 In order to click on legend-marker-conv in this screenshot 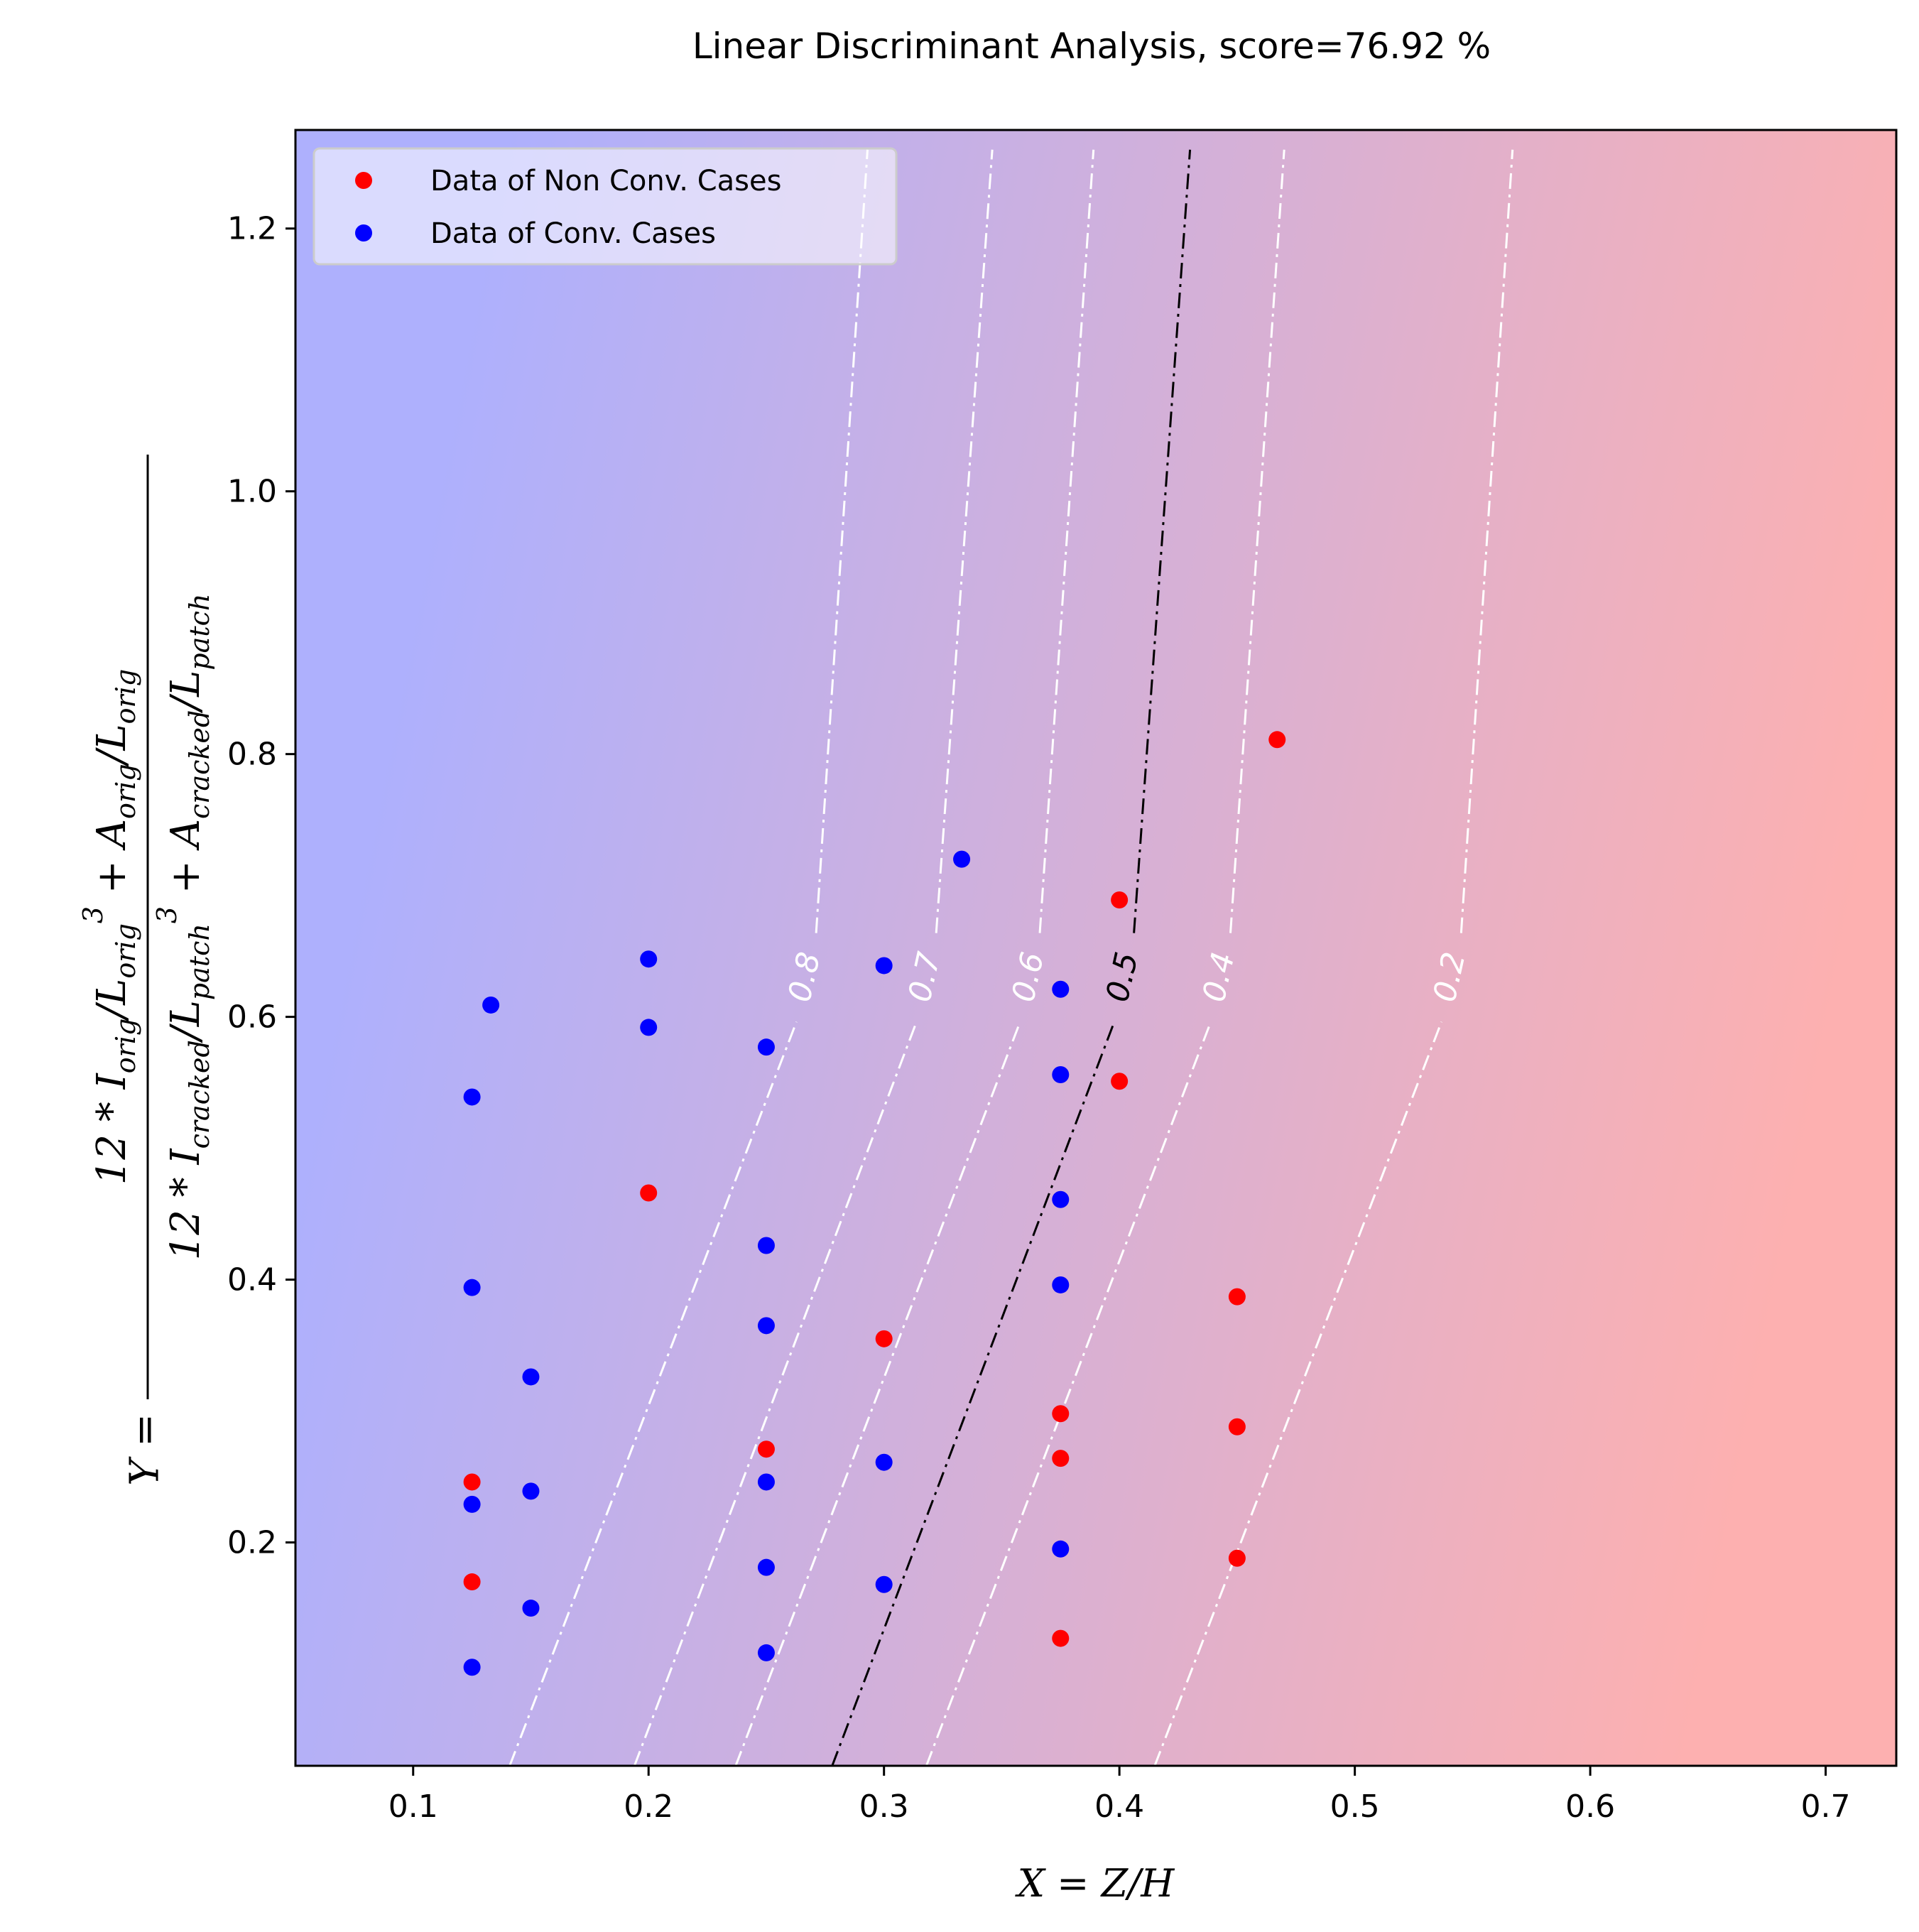, I will do `click(363, 233)`.